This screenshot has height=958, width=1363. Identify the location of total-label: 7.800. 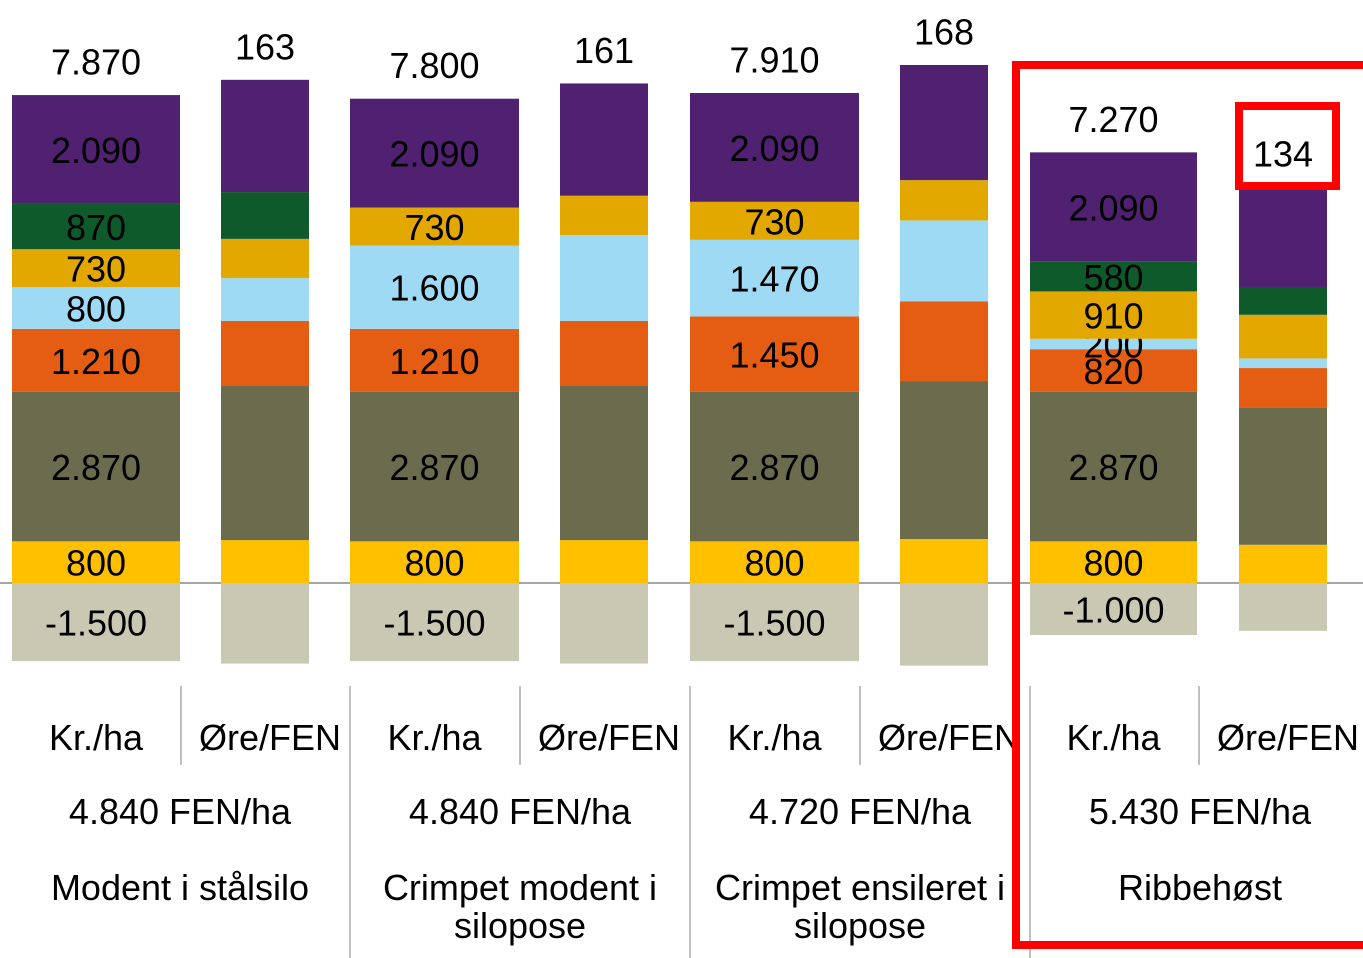
(434, 65).